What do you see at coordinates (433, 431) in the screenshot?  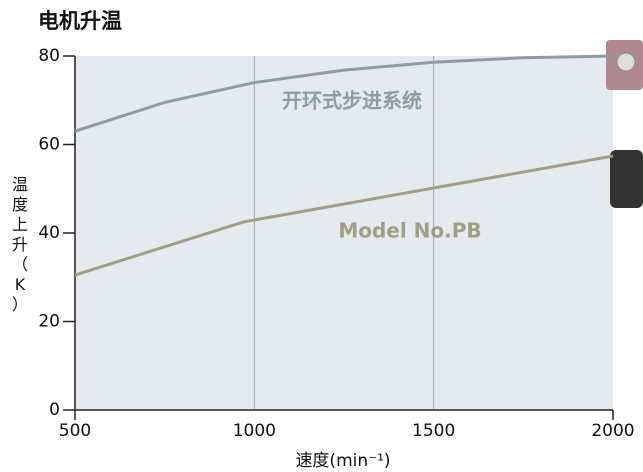 I see `x-tick-label: 1500` at bounding box center [433, 431].